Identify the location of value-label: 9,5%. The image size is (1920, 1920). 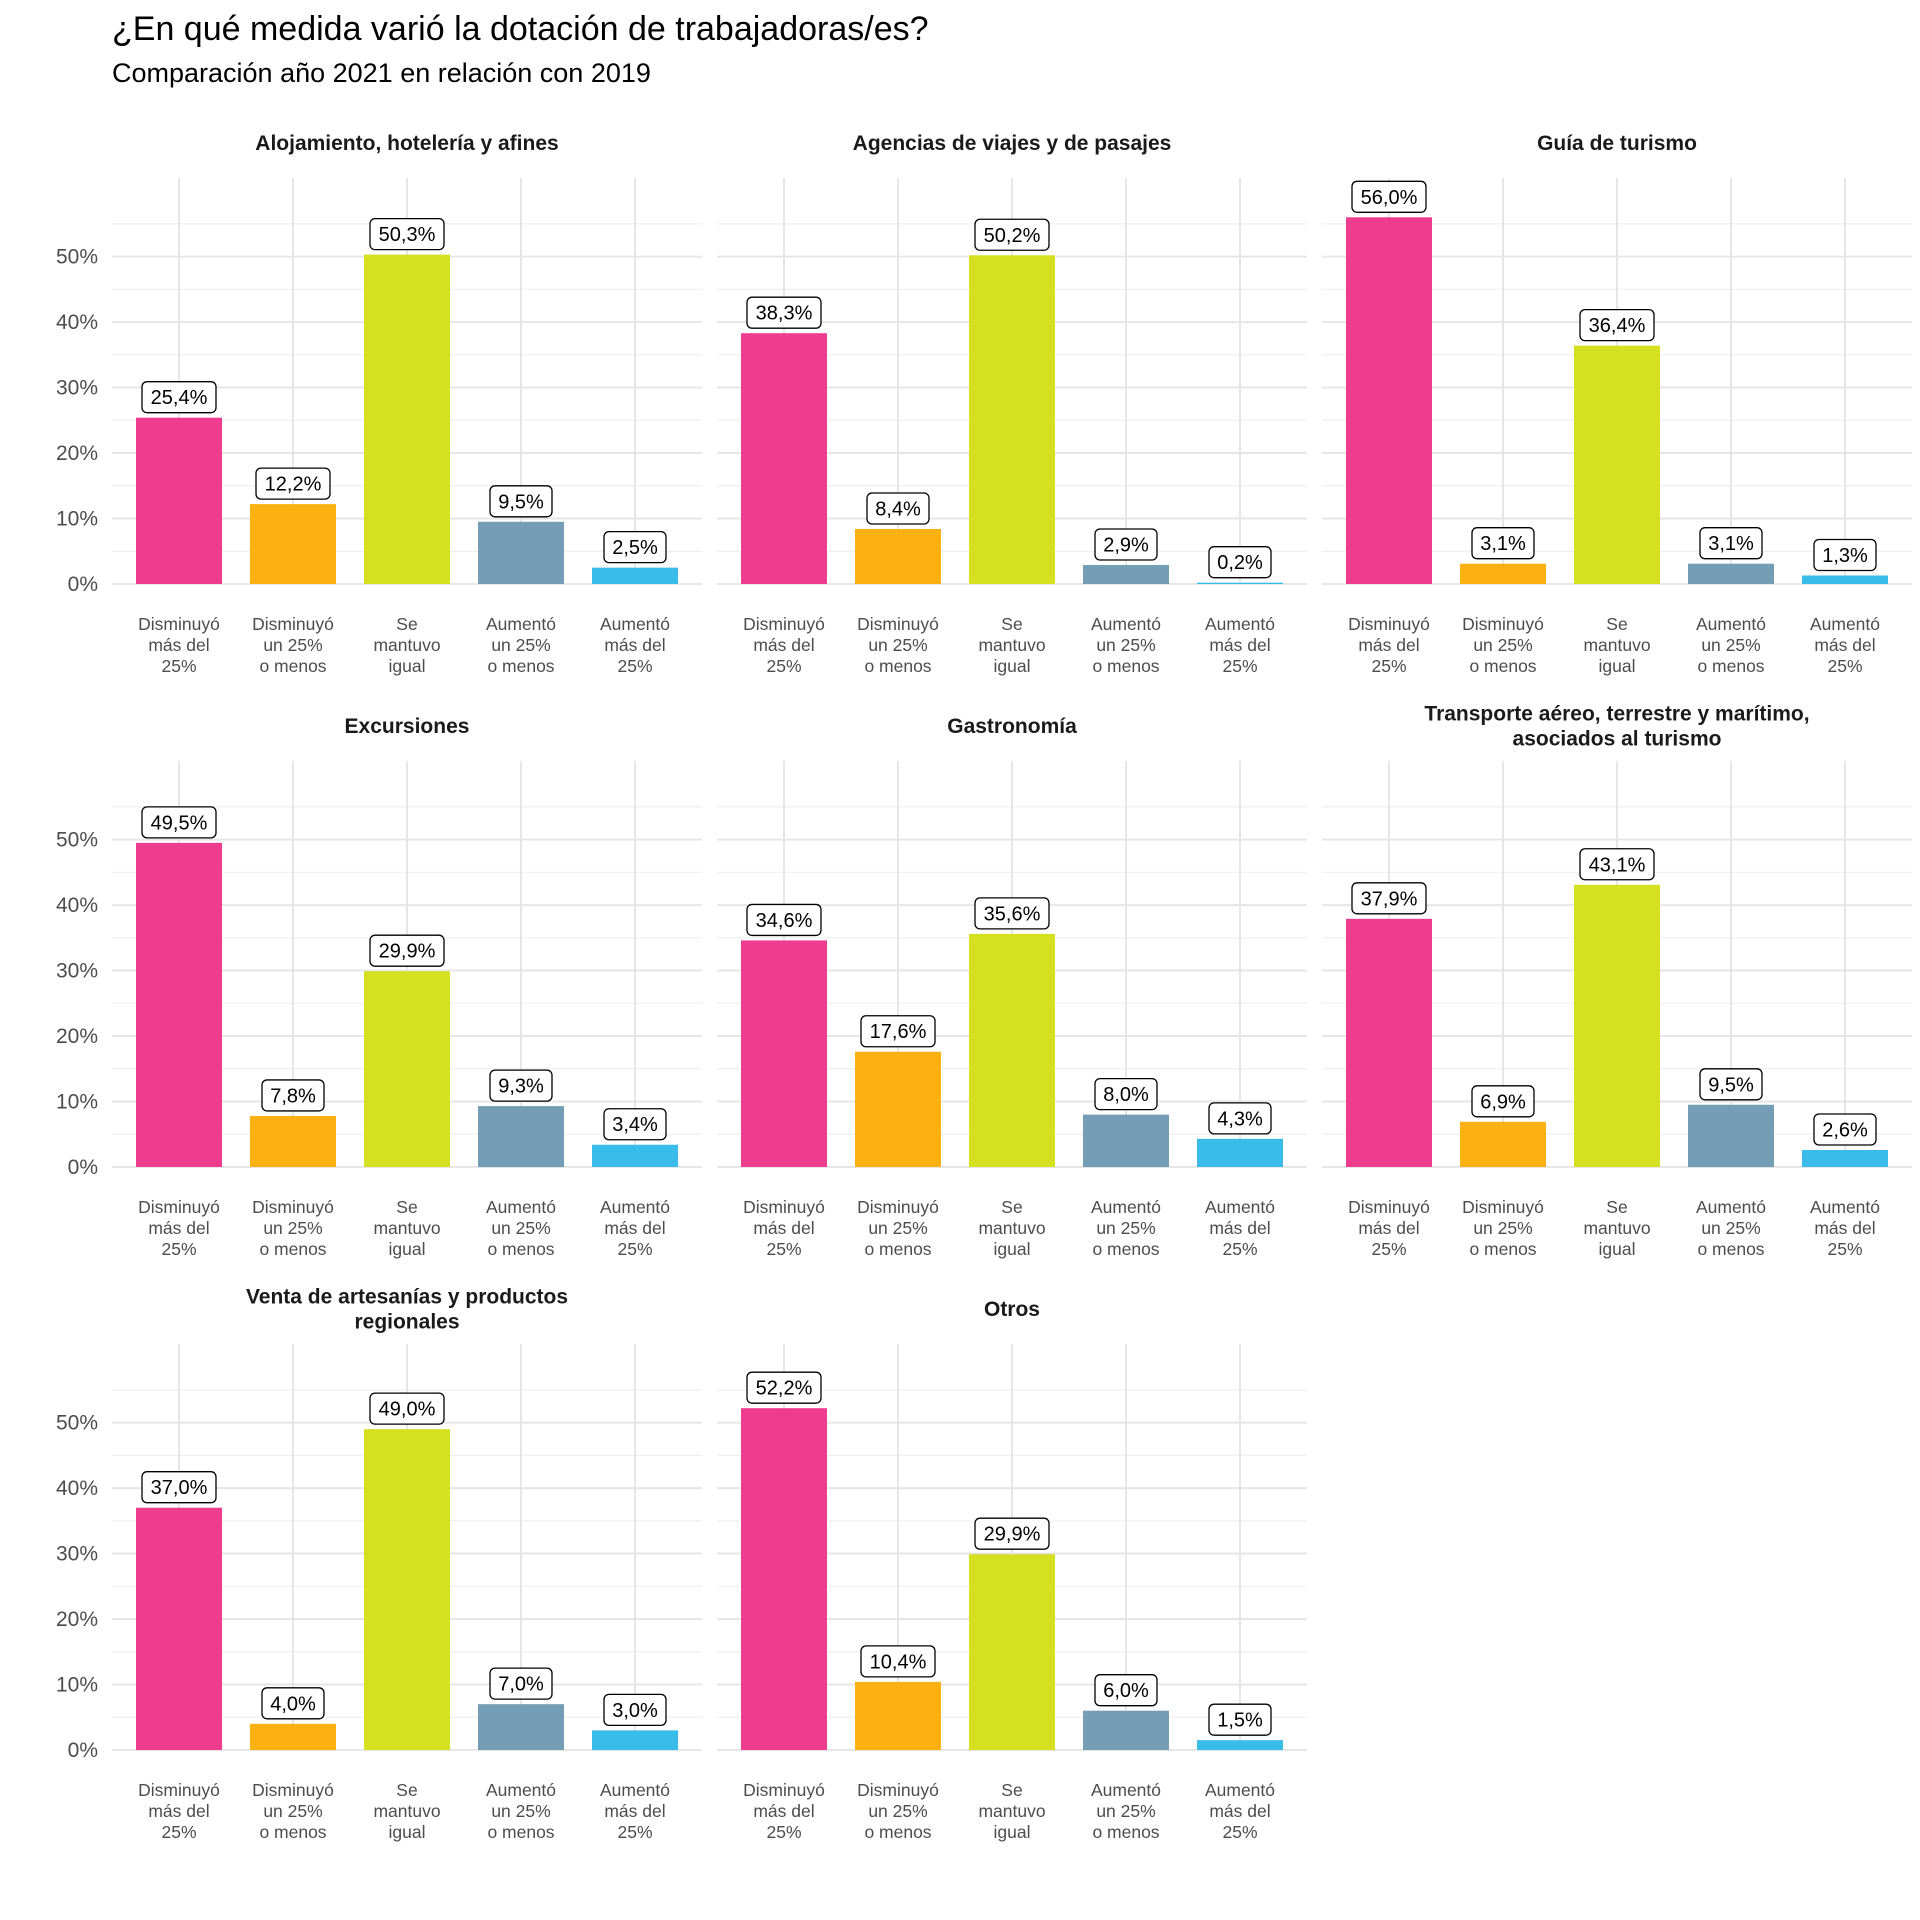
(521, 502).